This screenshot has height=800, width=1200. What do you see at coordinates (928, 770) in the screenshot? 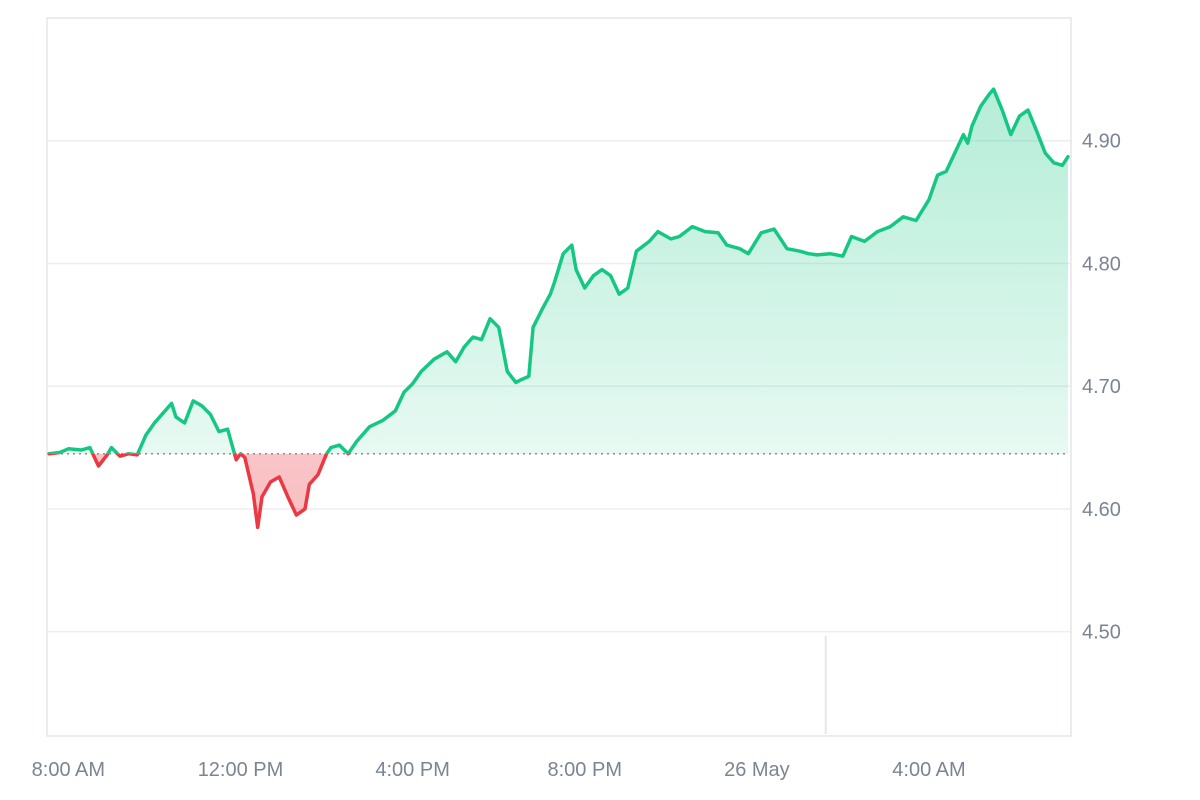
I see `x-tick-label: 4:00 AM` at bounding box center [928, 770].